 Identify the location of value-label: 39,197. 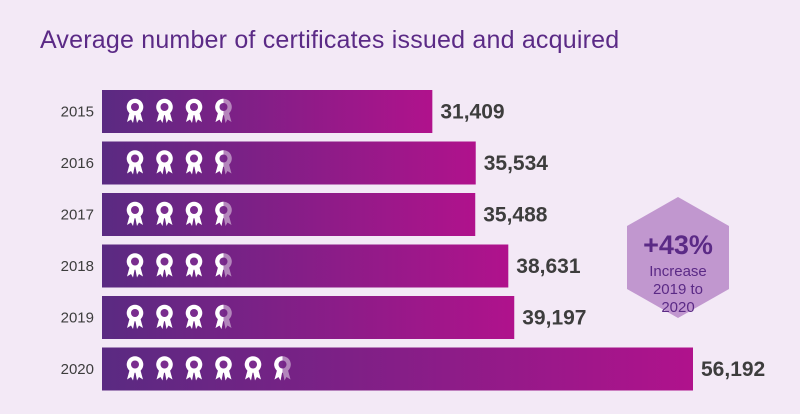
(554, 318).